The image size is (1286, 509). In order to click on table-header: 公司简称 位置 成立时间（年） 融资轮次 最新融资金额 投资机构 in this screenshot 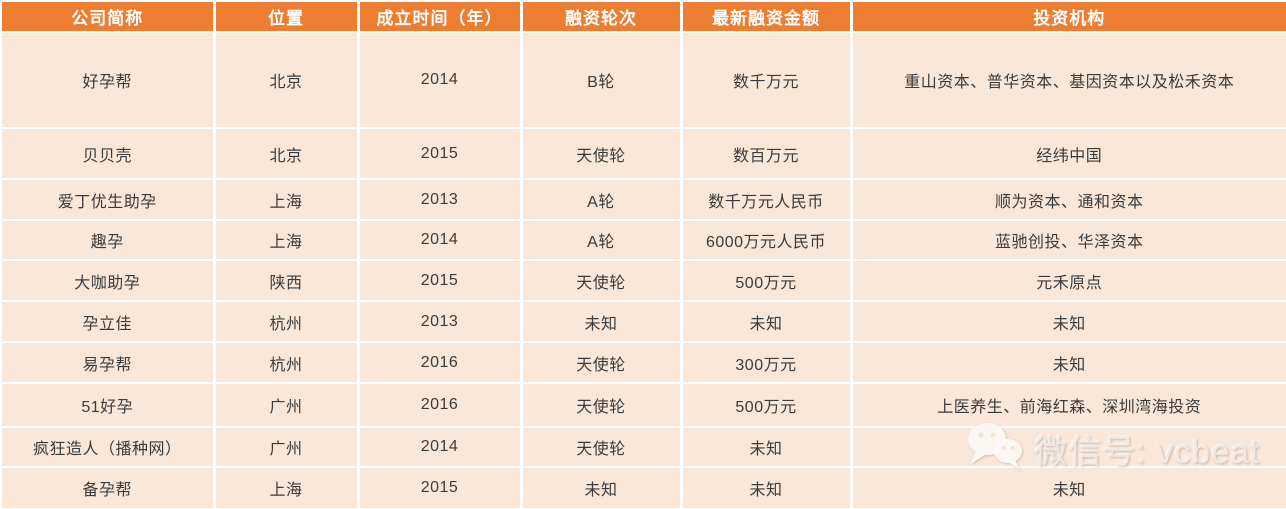, I will do `click(643, 16)`.